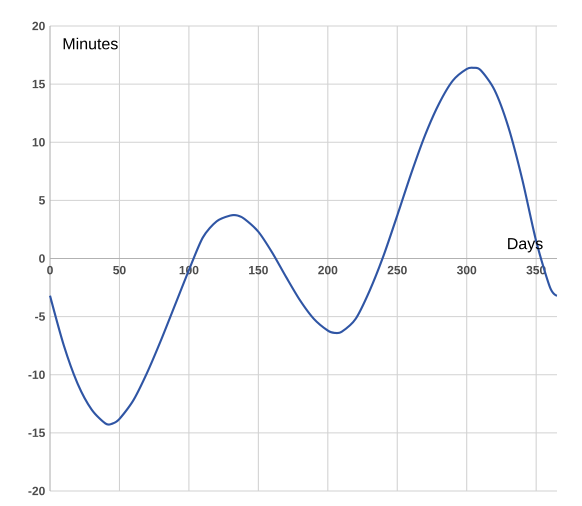  Describe the element at coordinates (91, 44) in the screenshot. I see `y-axis-title: Minutes` at that location.